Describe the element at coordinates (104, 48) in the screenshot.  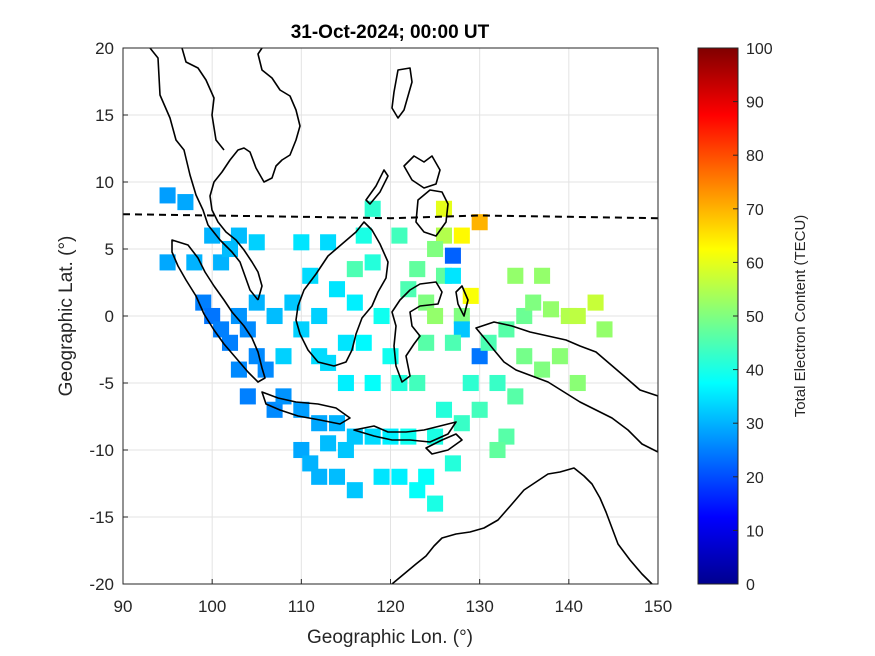
I see `y-tick-label: 20` at that location.